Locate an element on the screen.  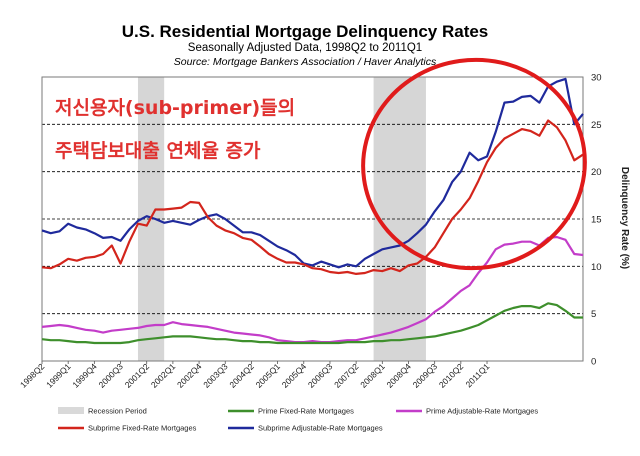
y-tick-label-0: 0 is located at coordinates (593, 362).